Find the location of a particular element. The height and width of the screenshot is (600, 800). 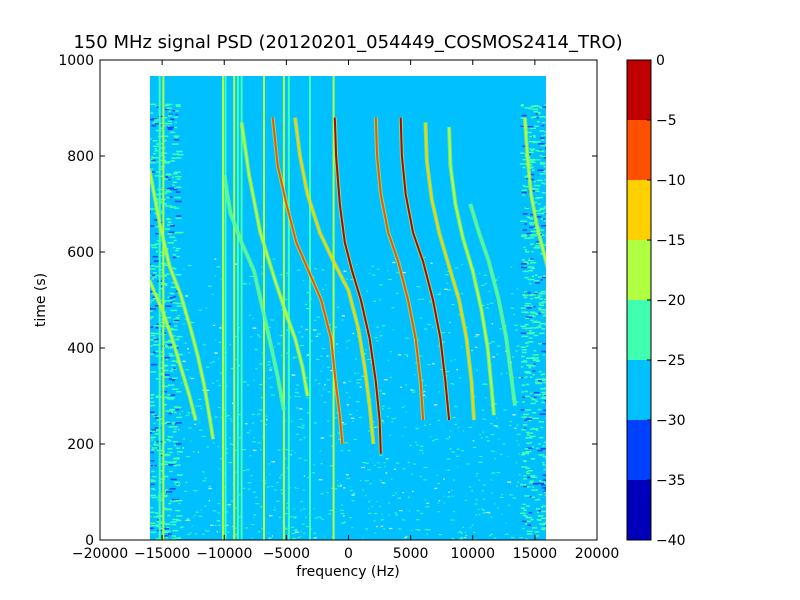

x-axis-label: frequency (Hz) is located at coordinates (347, 572).